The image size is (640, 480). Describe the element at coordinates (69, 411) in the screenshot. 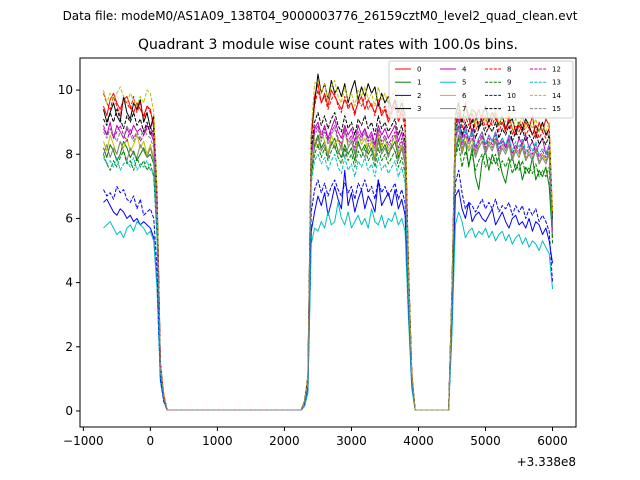

I see `y-tick-label: 0` at that location.